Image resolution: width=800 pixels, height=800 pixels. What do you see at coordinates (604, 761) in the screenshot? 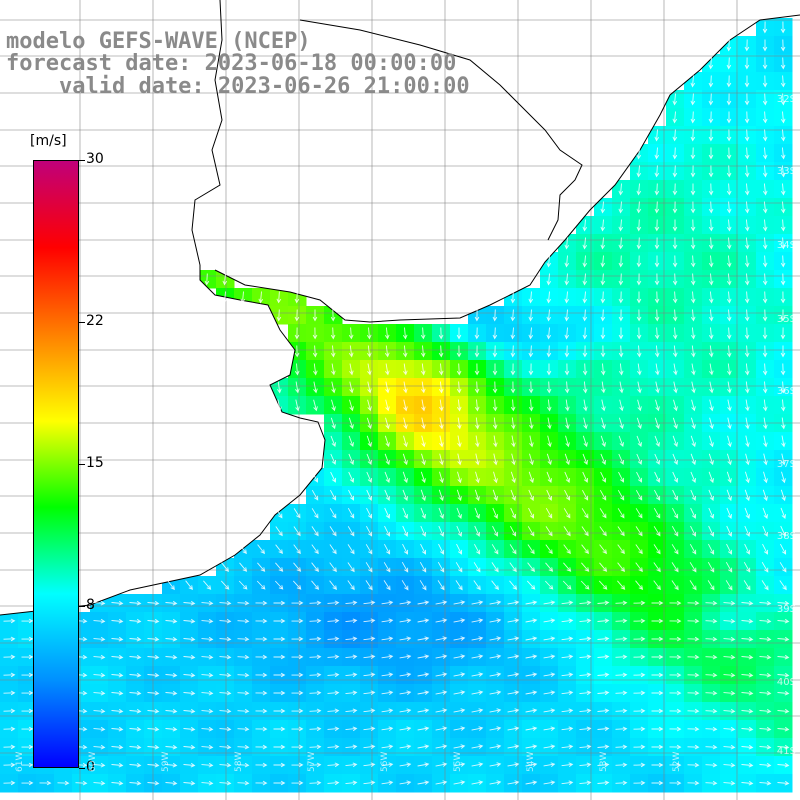
I see `longitude-label: 53W` at bounding box center [604, 761].